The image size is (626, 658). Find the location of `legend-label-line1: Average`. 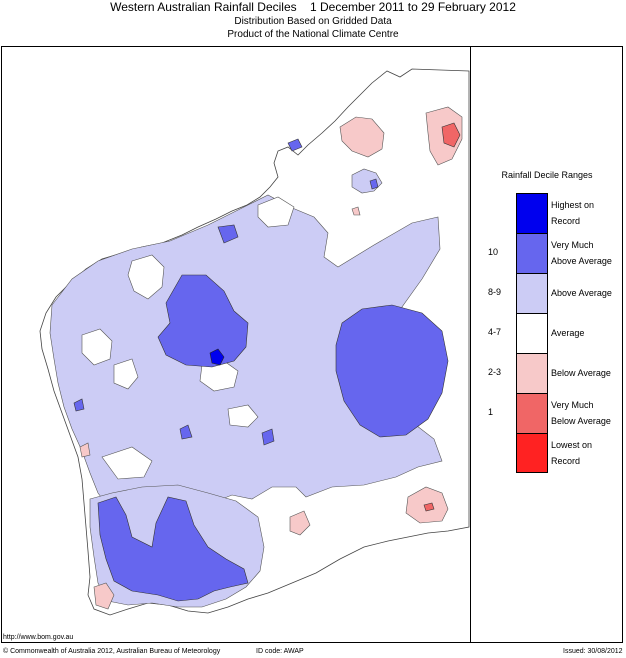

legend-label-line1: Average is located at coordinates (568, 333).